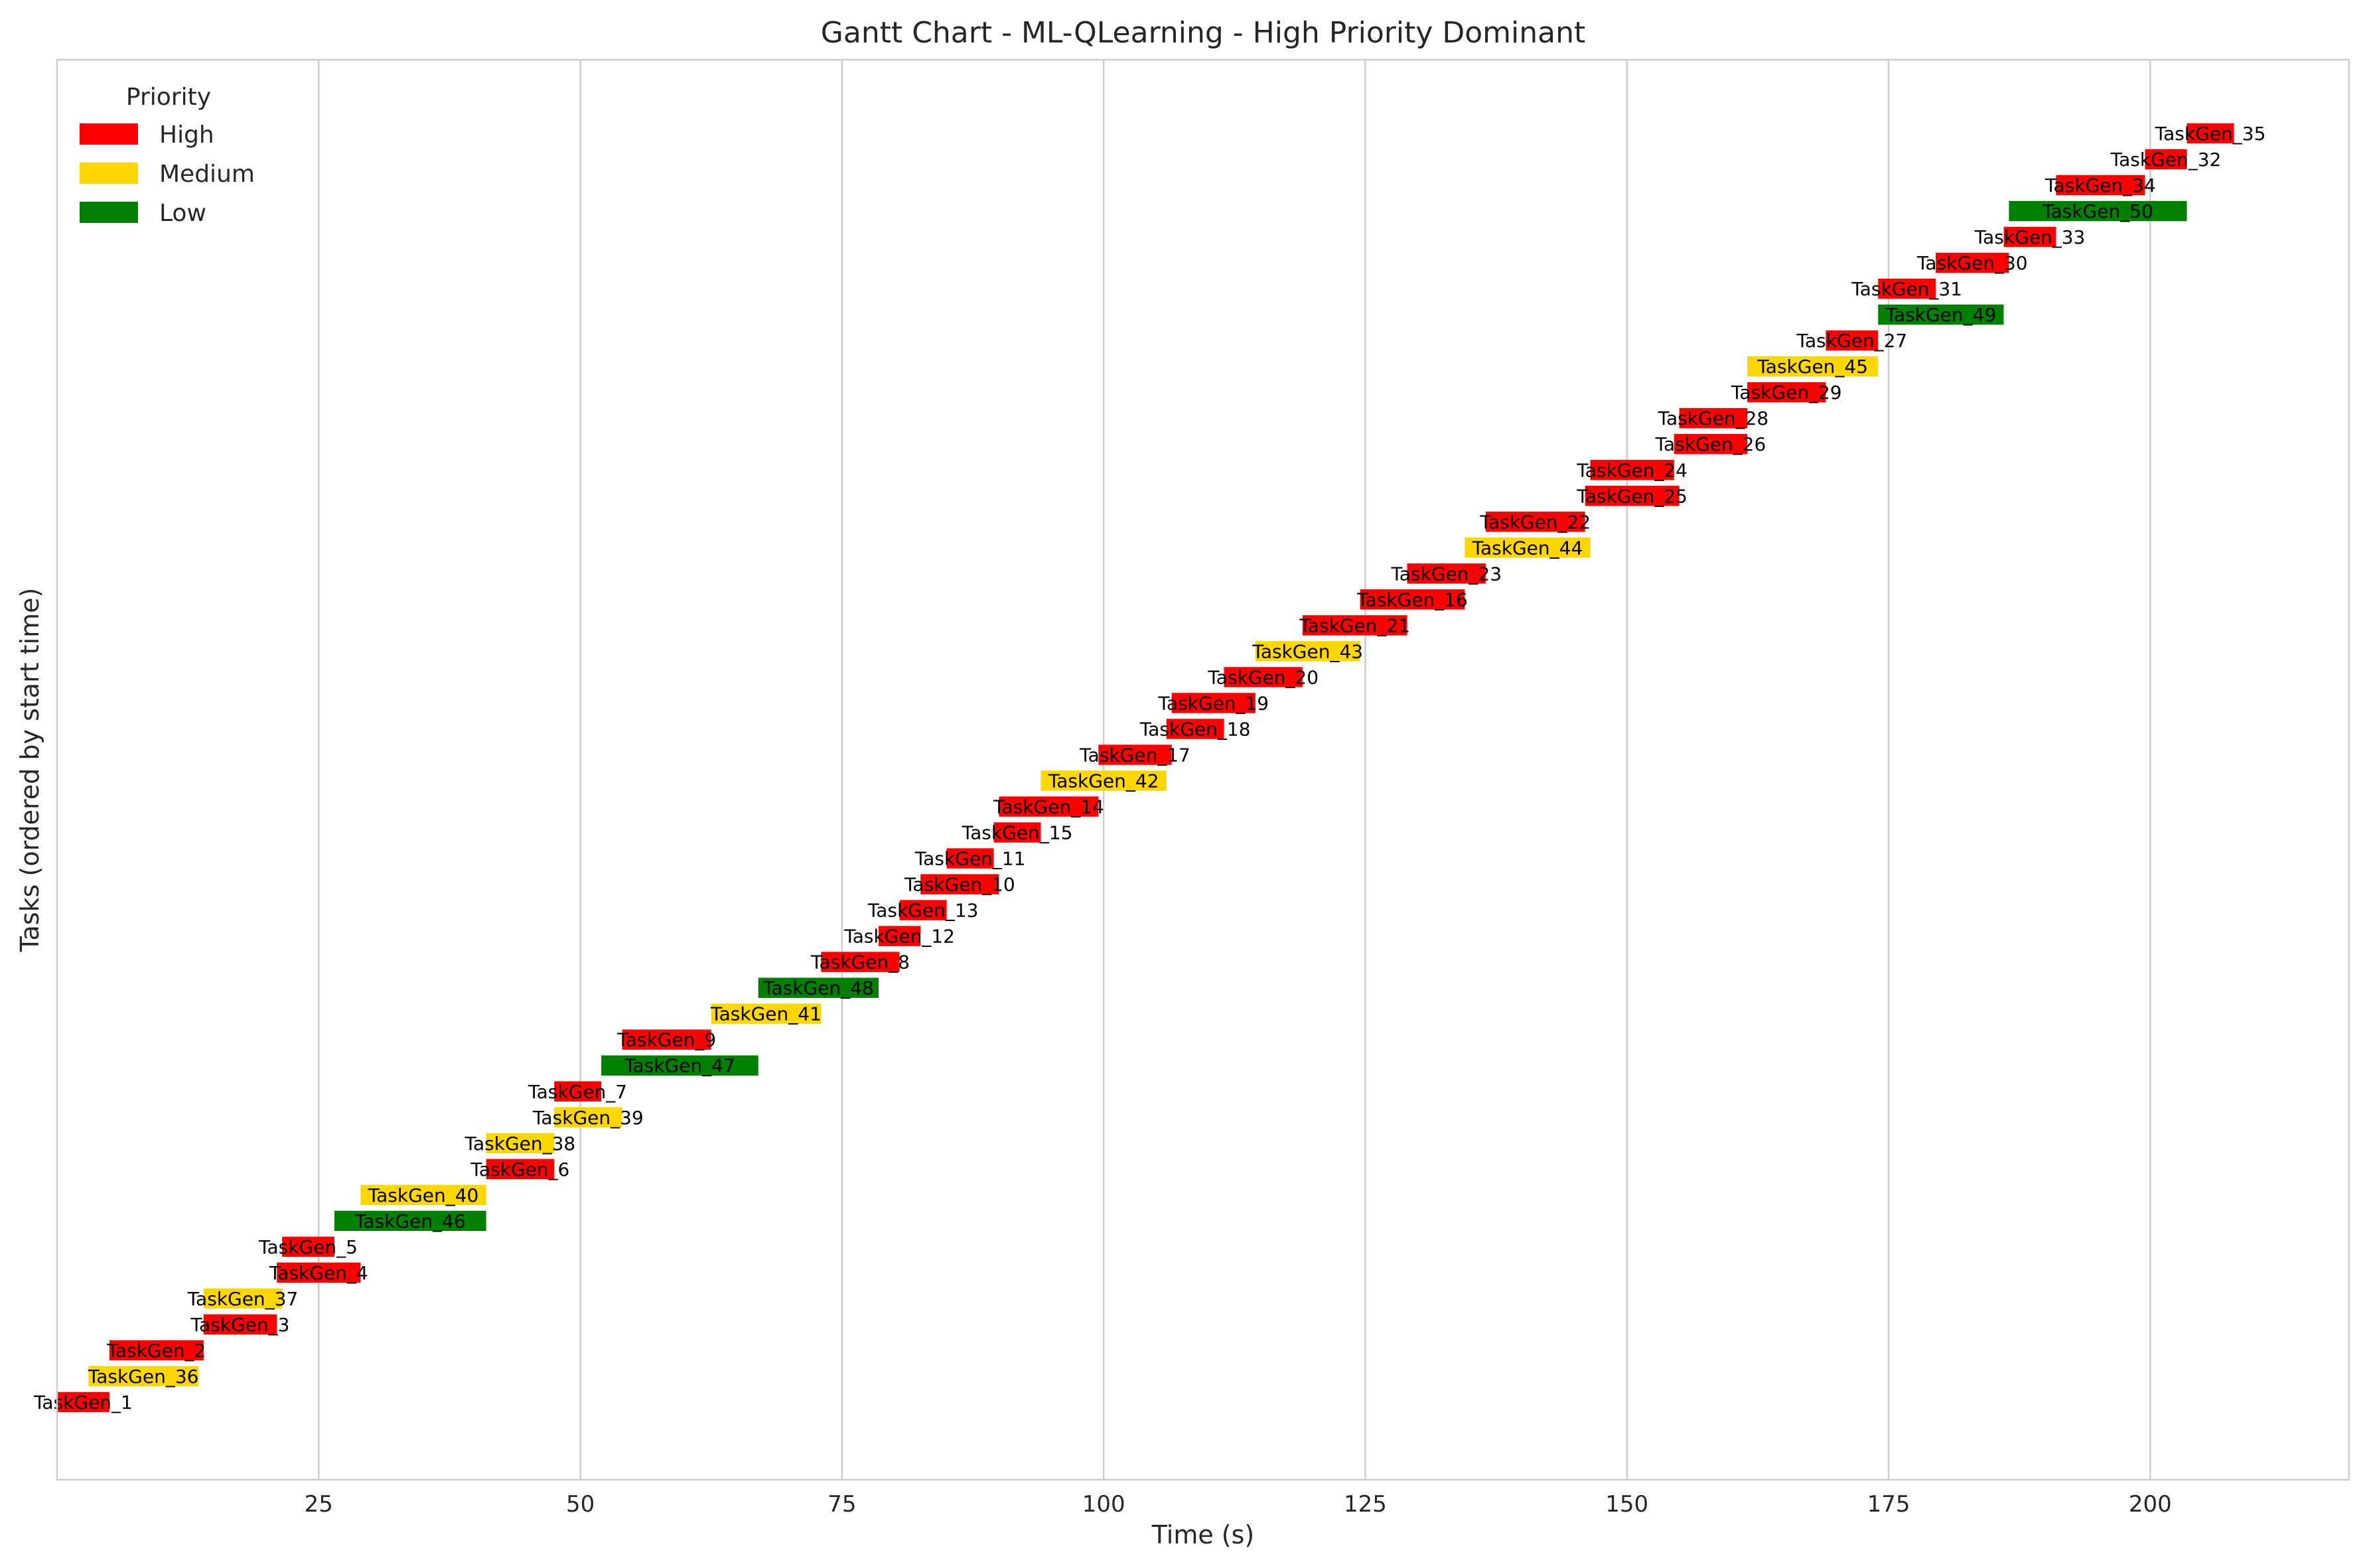  Describe the element at coordinates (899, 937) in the screenshot. I see `task-label: TaskGen_12` at that location.